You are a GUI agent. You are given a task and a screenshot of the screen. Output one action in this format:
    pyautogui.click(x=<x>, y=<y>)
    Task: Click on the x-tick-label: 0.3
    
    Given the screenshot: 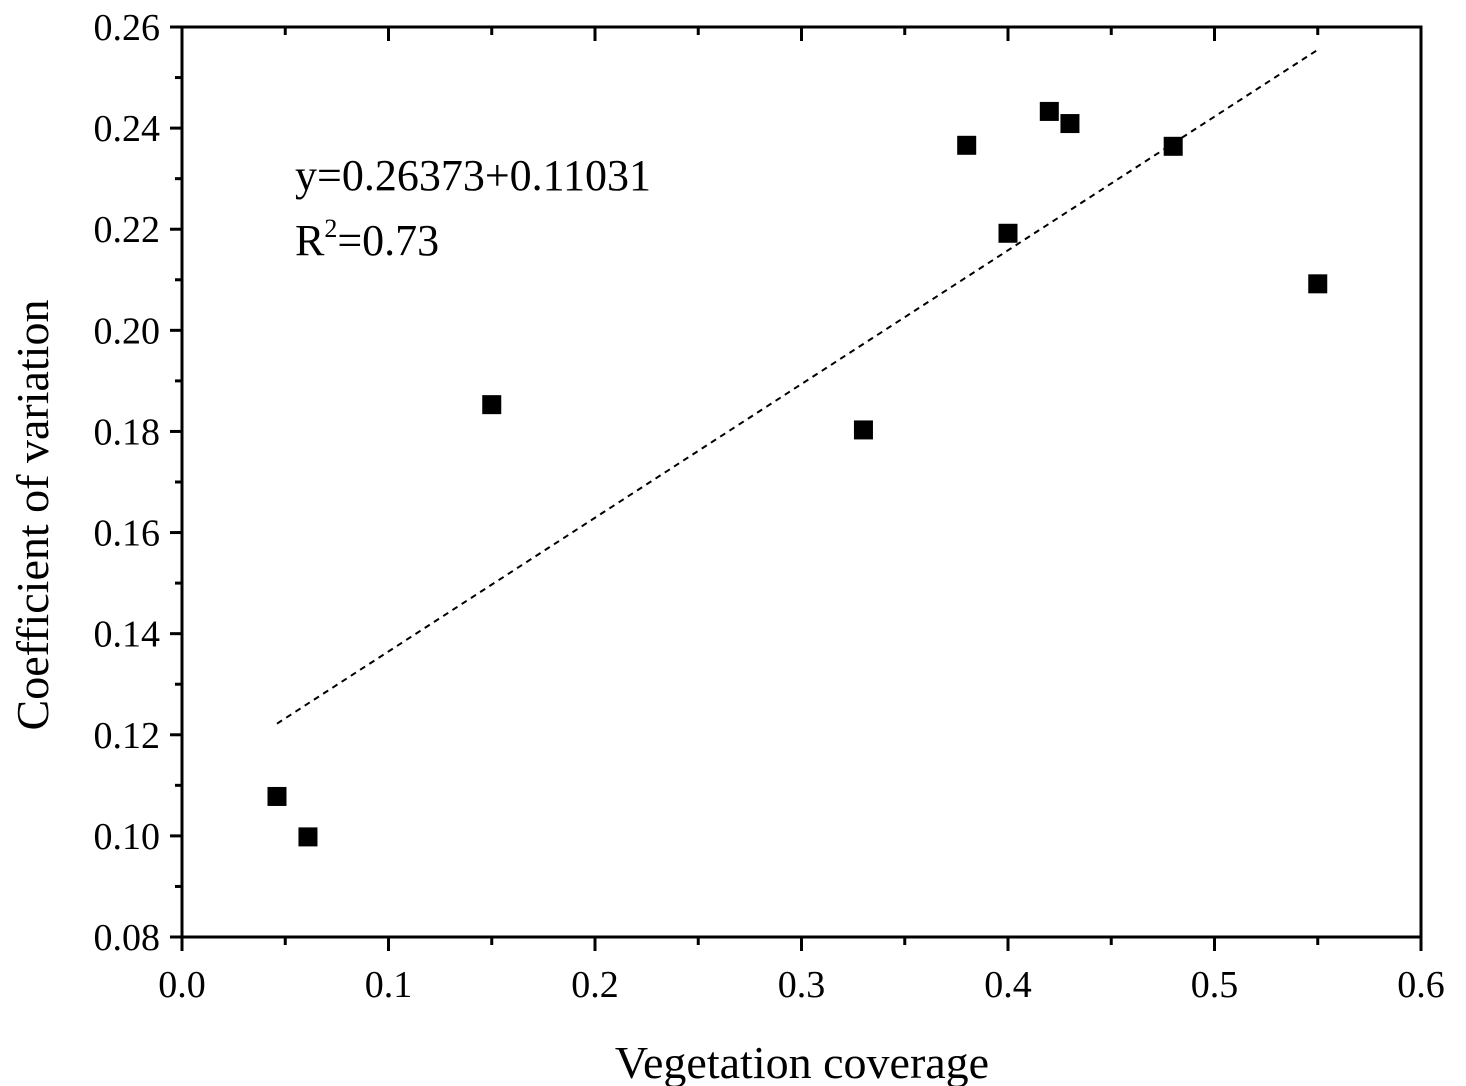 What is the action you would take?
    pyautogui.click(x=802, y=985)
    